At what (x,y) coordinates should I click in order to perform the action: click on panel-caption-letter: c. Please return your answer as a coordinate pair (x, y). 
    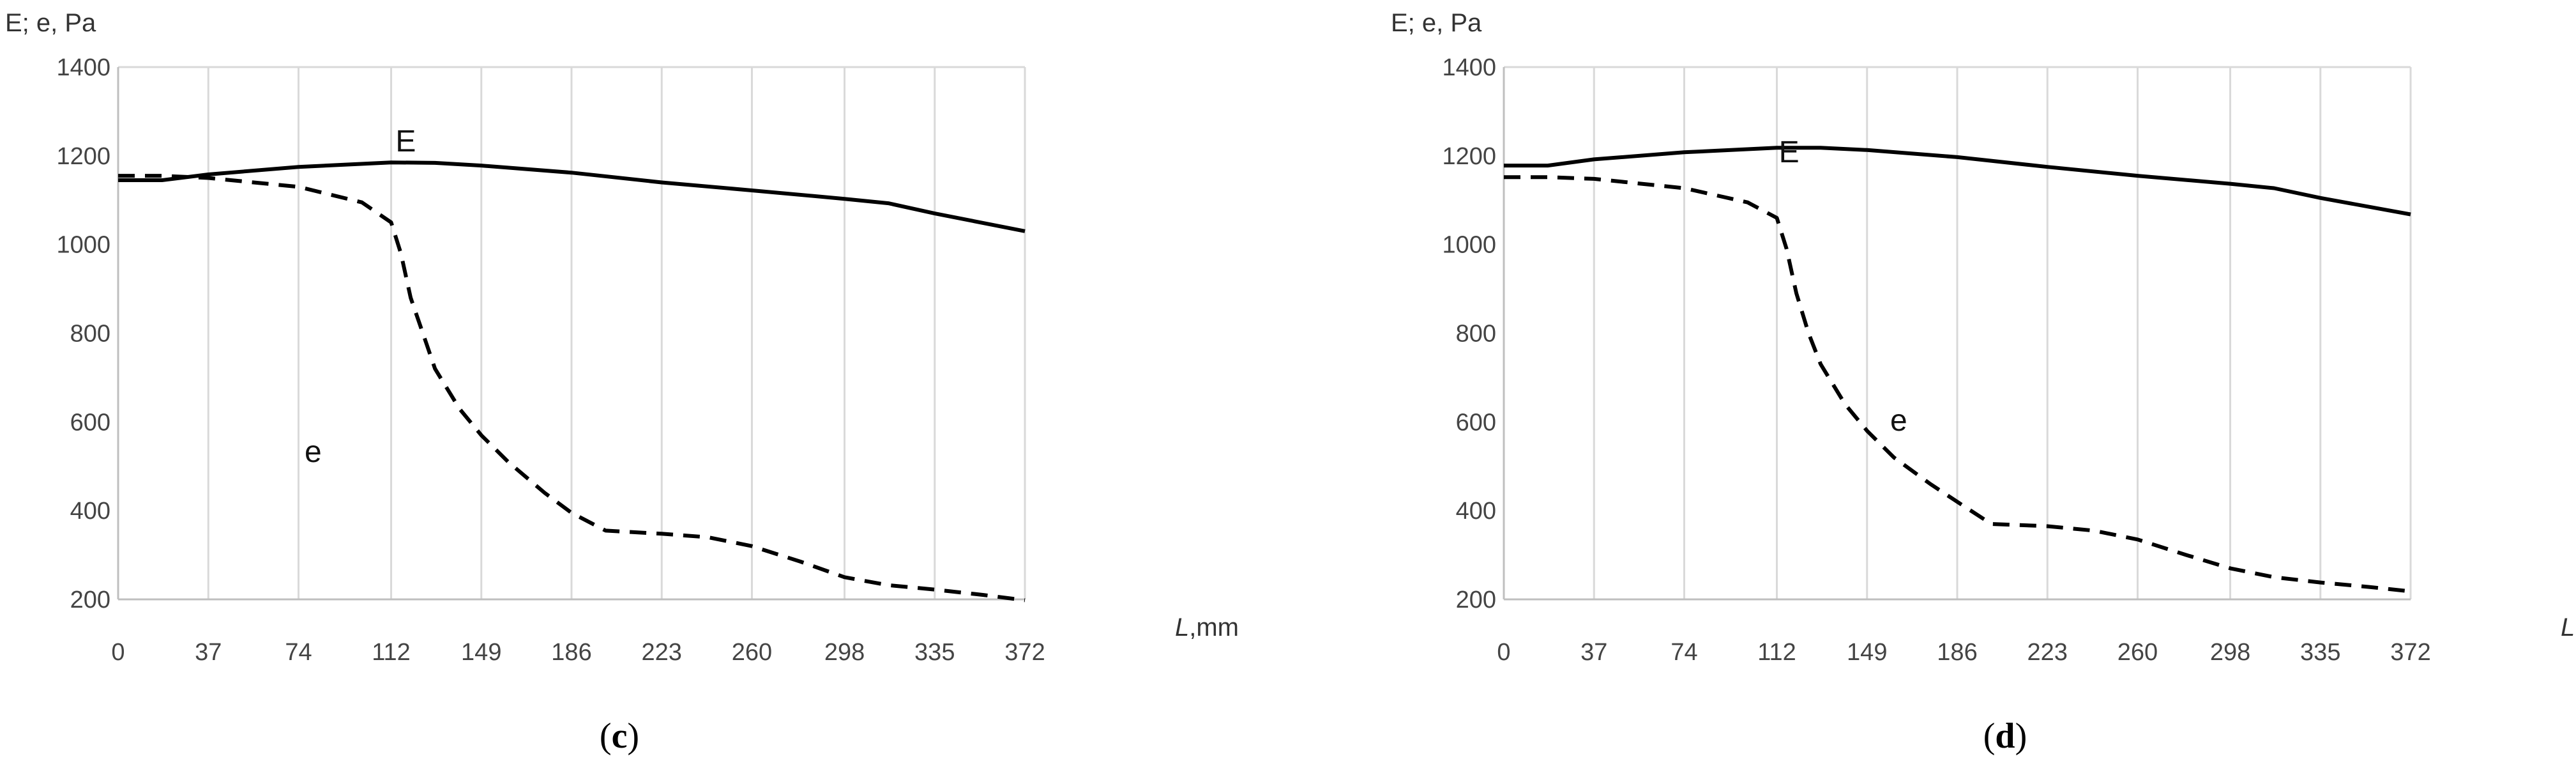
    Looking at the image, I should click on (620, 736).